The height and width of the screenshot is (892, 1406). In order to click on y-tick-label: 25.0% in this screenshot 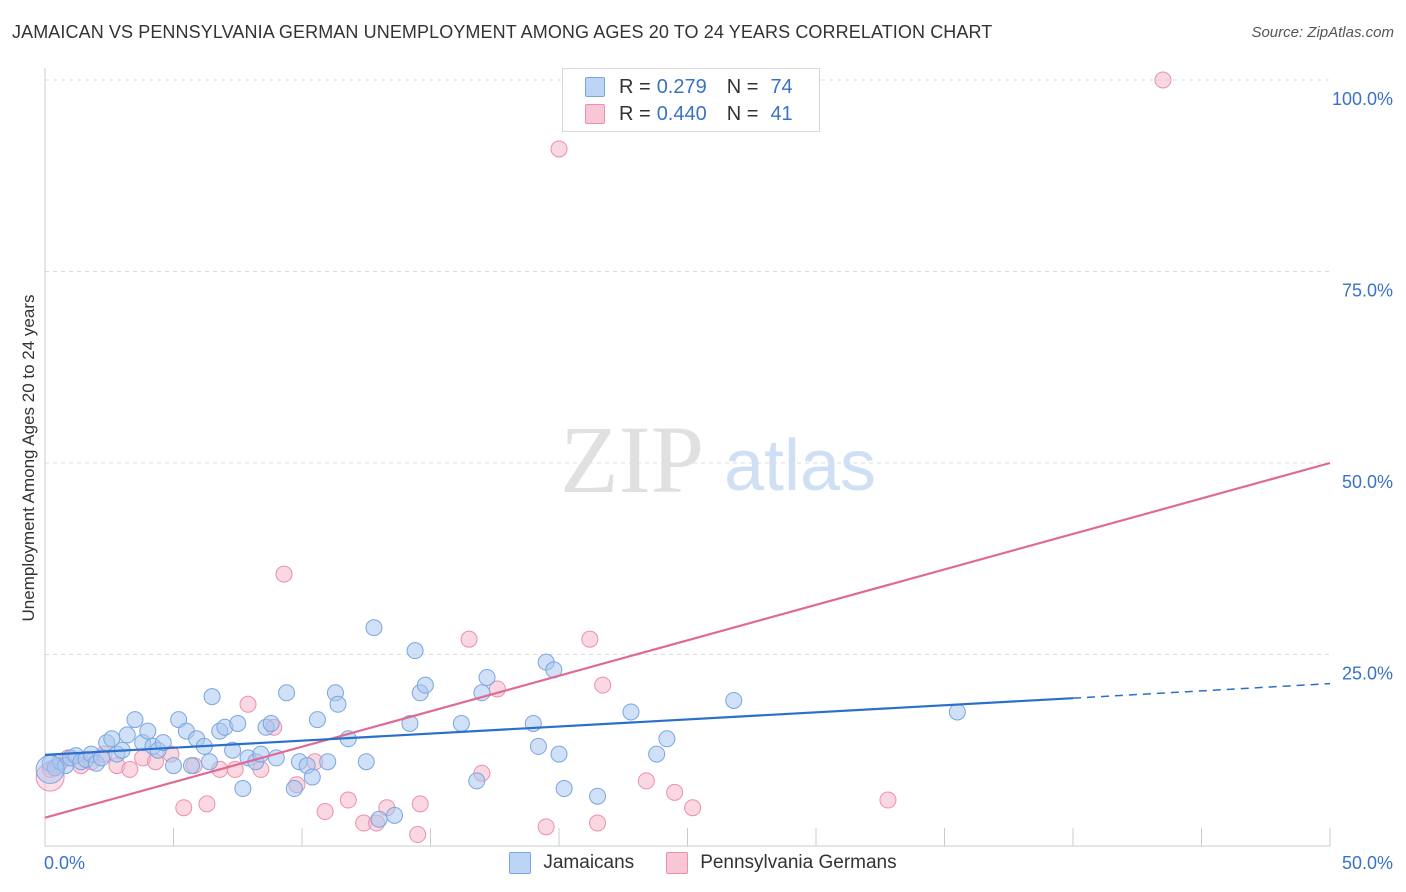, I will do `click(1367, 674)`.